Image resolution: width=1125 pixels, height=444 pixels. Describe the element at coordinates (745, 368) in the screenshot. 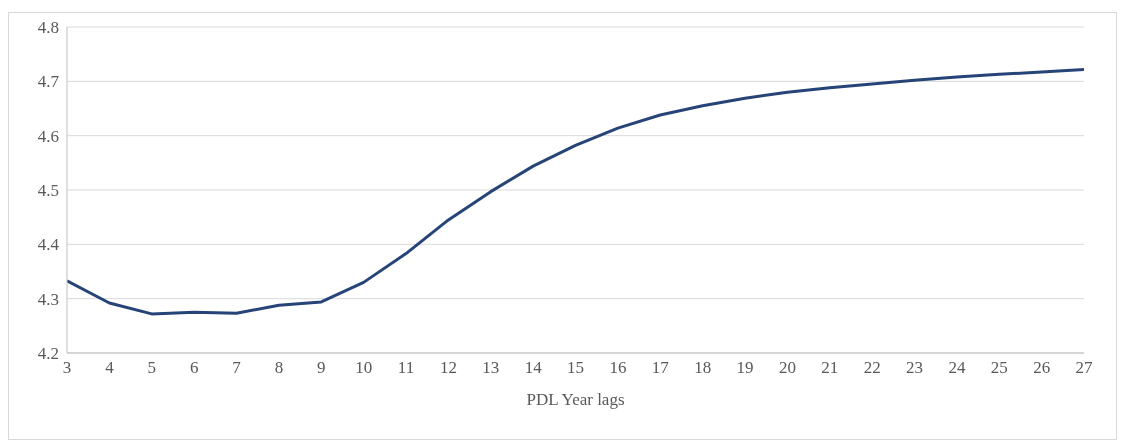

I see `x-tick-label: 19` at that location.